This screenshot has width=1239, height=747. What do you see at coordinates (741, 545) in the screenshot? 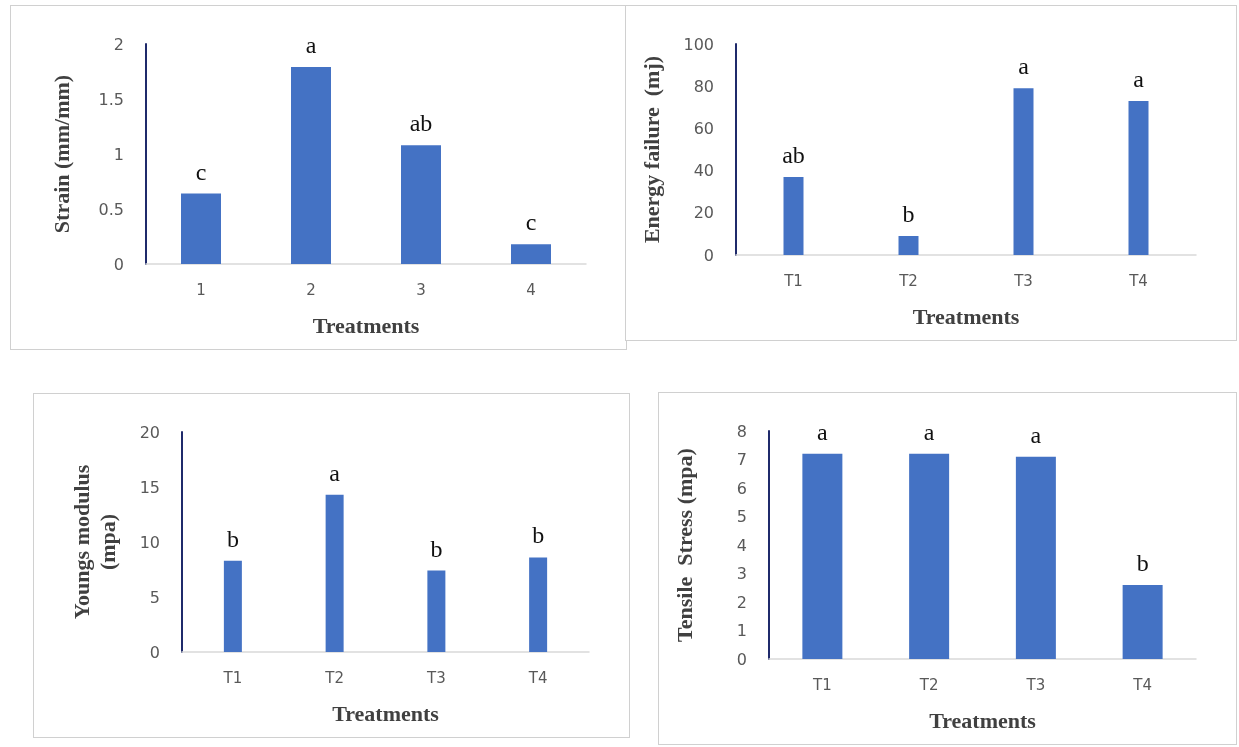
I see `y-tick-label: 4` at bounding box center [741, 545].